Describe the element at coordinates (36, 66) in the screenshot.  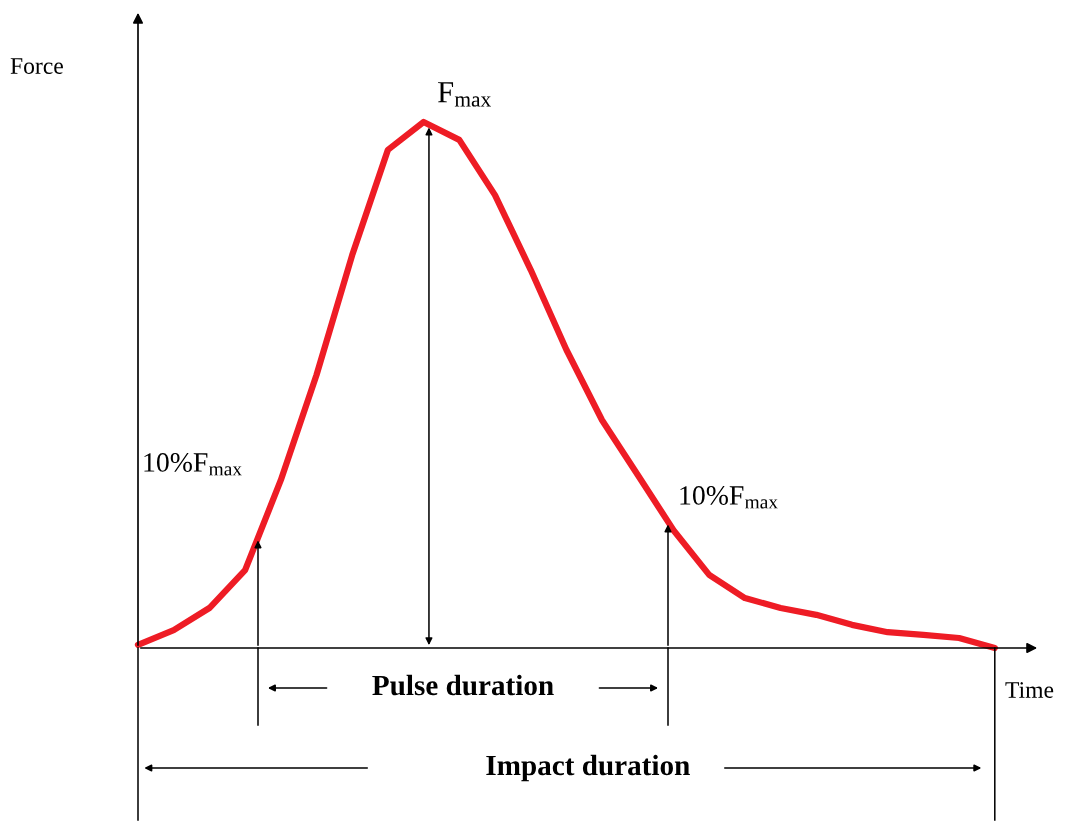
I see `y-axis-title: Force` at that location.